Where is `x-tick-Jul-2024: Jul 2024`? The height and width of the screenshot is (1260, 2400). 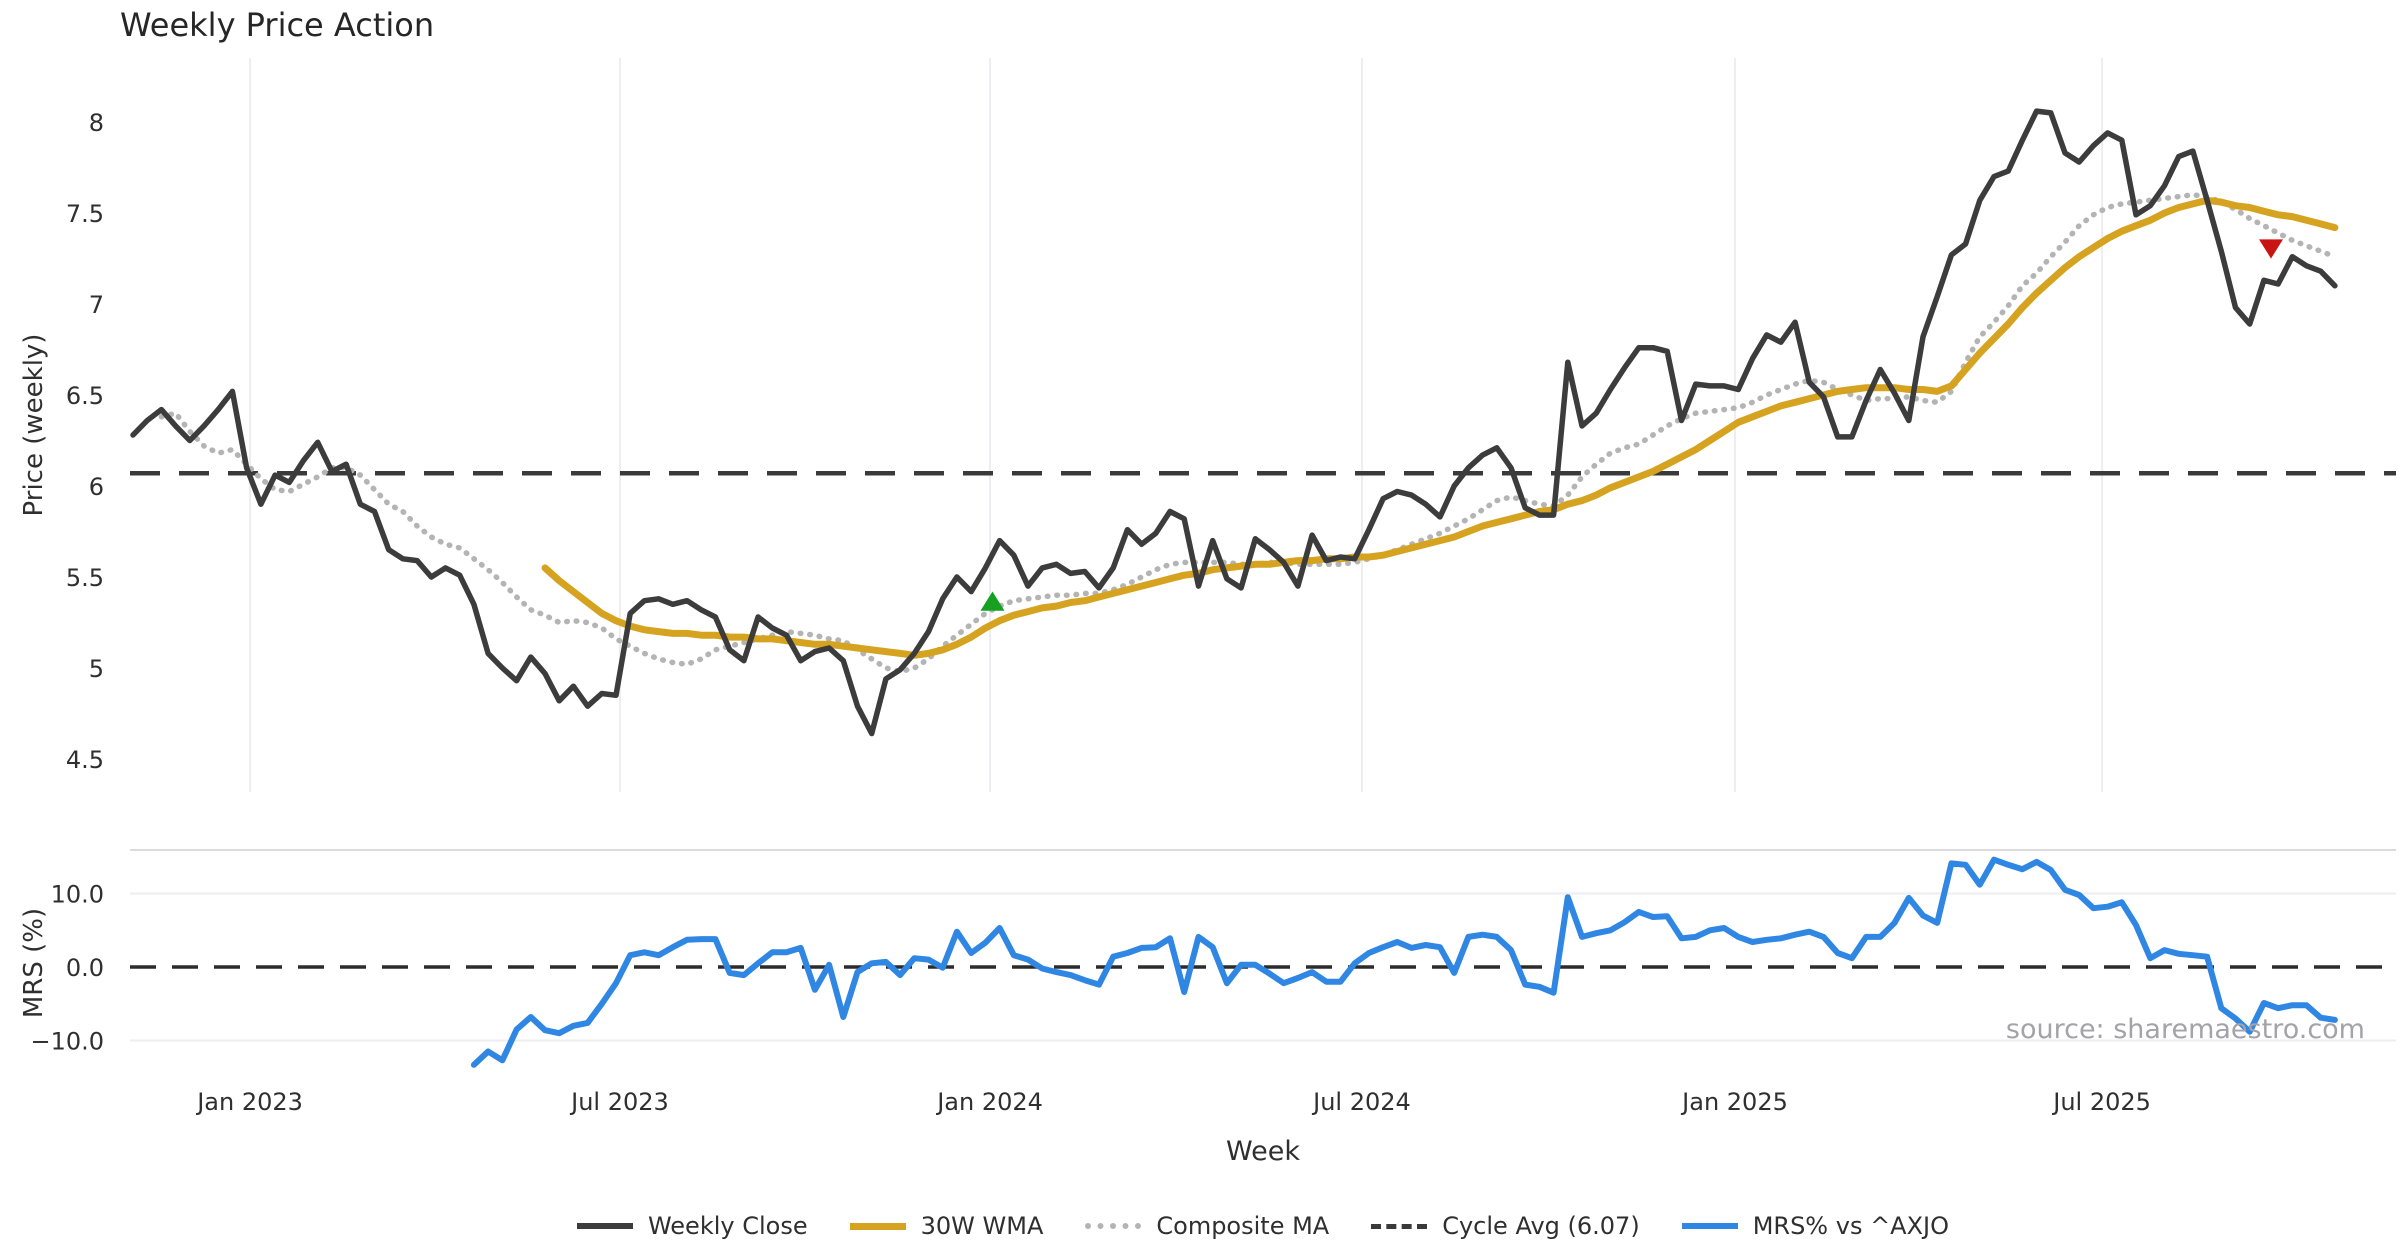 x-tick-Jul-2024: Jul 2024 is located at coordinates (1361, 1102).